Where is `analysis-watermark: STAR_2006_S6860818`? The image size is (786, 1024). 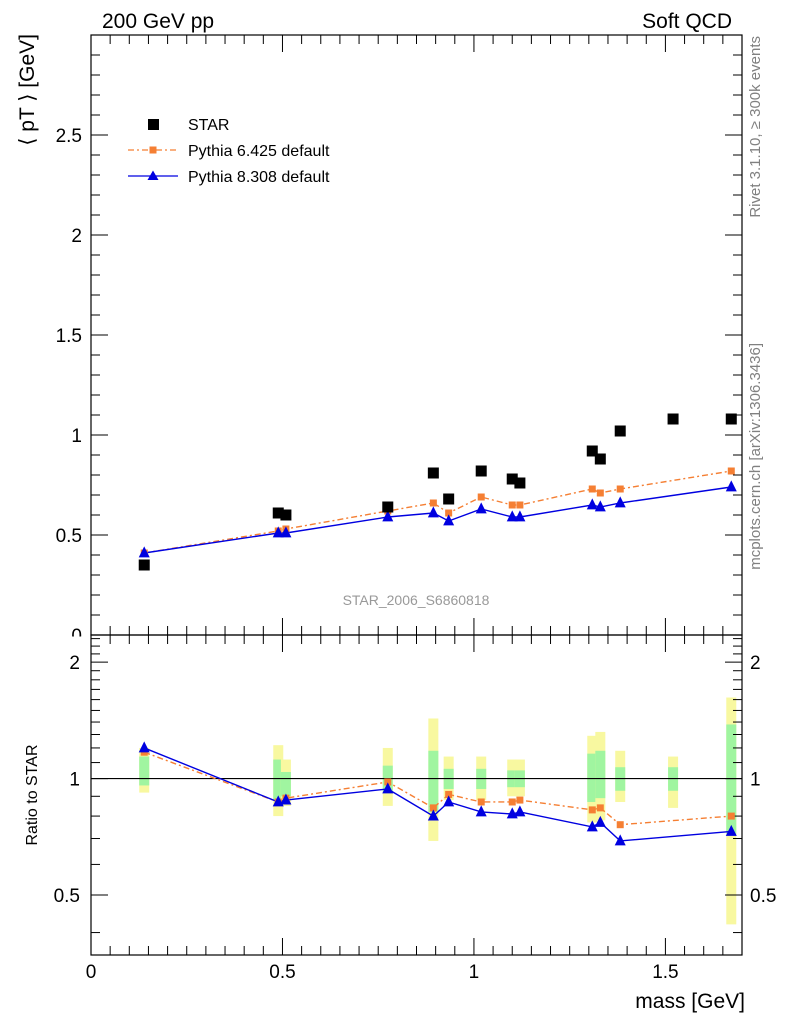
analysis-watermark: STAR_2006_S6860818 is located at coordinates (416, 600).